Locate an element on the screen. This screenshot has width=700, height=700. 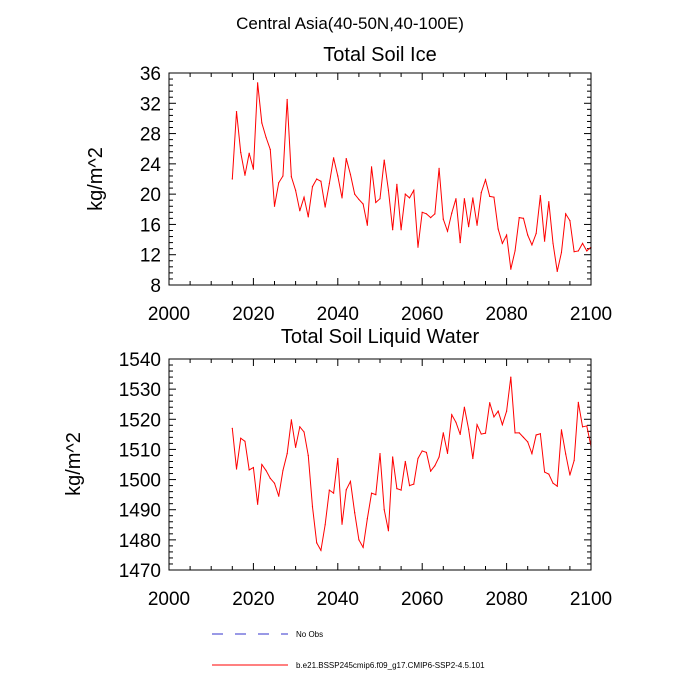
data-point-2098 is located at coordinates (582, 427).